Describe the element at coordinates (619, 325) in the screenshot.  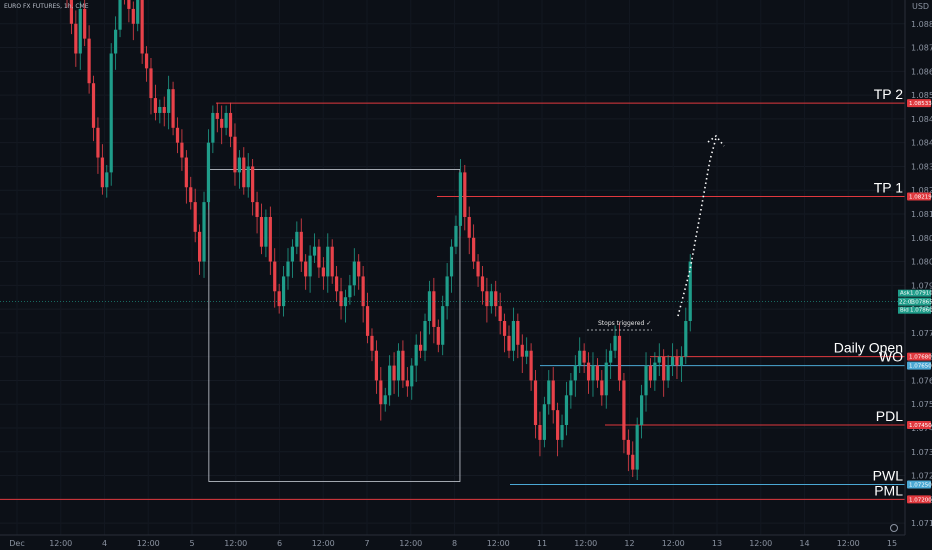
I see `stops-annotation: Stops triggered ✓` at that location.